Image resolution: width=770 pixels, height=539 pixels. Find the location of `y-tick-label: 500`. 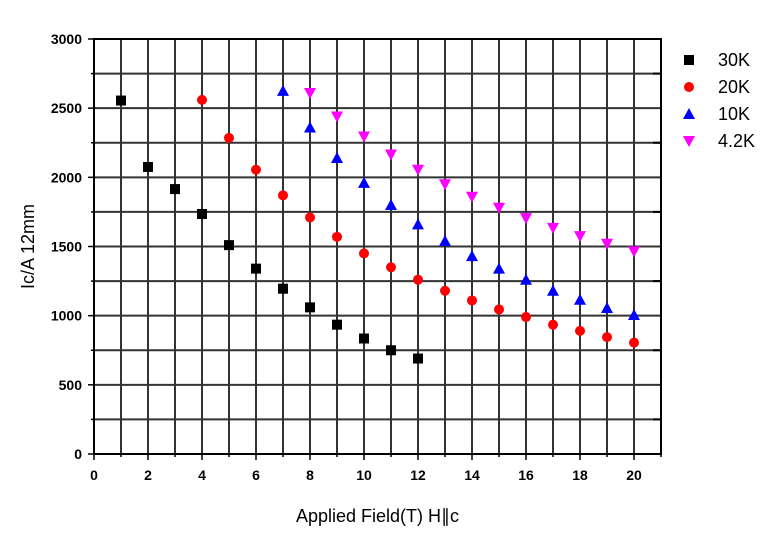

y-tick-label: 500 is located at coordinates (71, 385).